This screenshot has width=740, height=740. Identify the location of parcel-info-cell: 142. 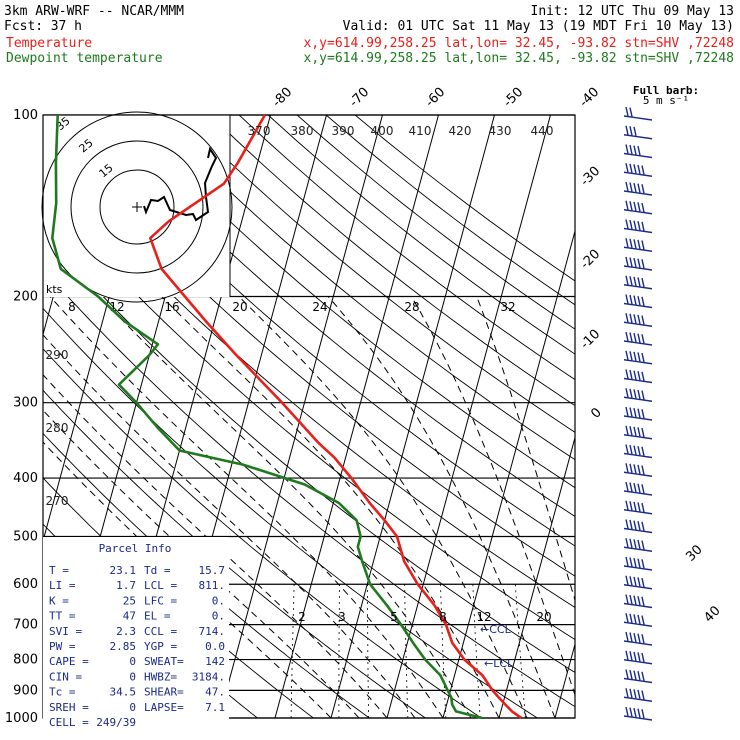
(215, 661).